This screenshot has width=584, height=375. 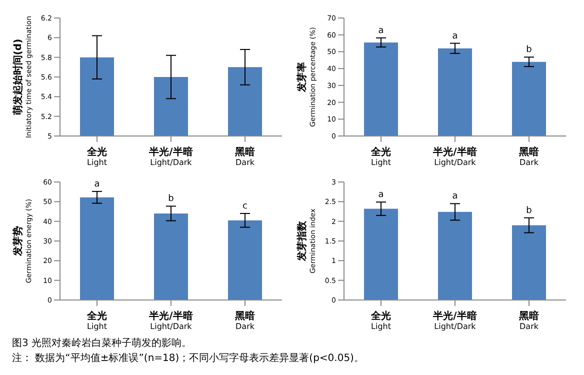 What do you see at coordinates (102, 343) in the screenshot?
I see `text: 图3 光照对秦岭岩白菜种子萌发的影响。` at bounding box center [102, 343].